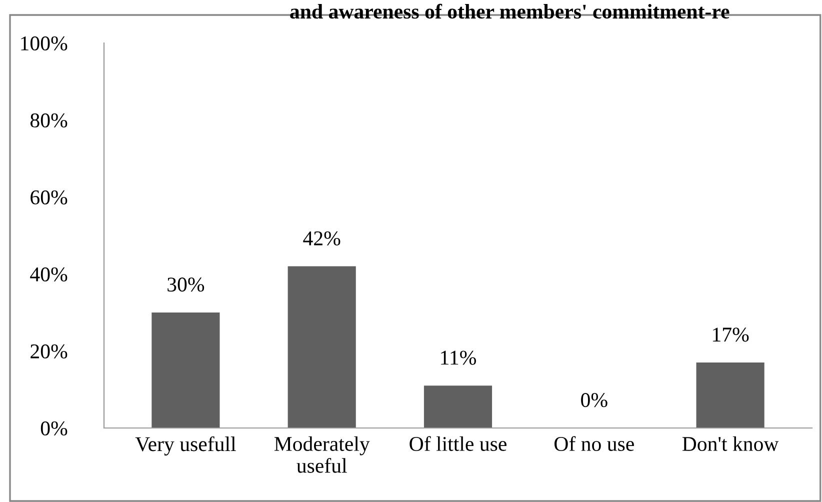  Describe the element at coordinates (186, 285) in the screenshot. I see `data-label: 30%` at that location.